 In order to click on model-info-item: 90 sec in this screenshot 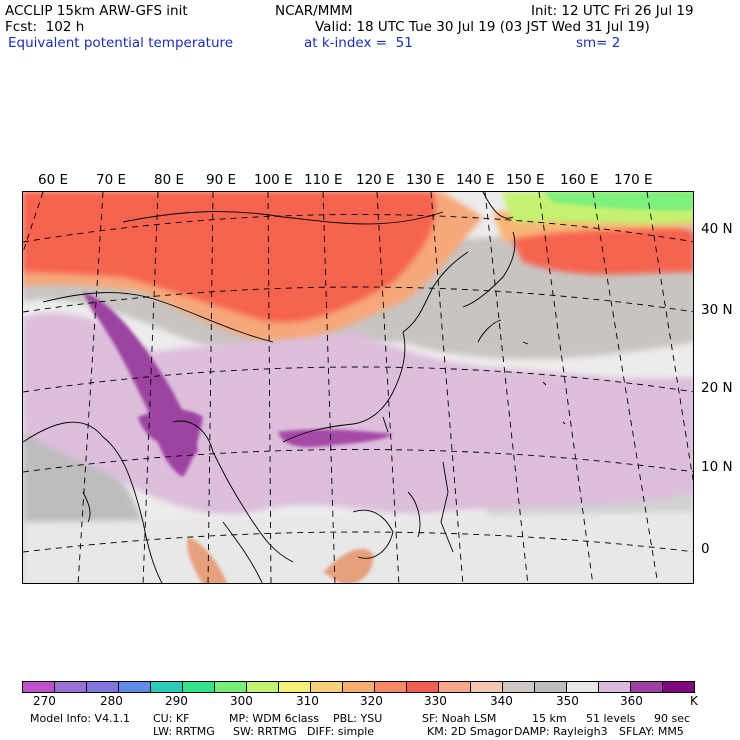, I will do `click(672, 718)`.